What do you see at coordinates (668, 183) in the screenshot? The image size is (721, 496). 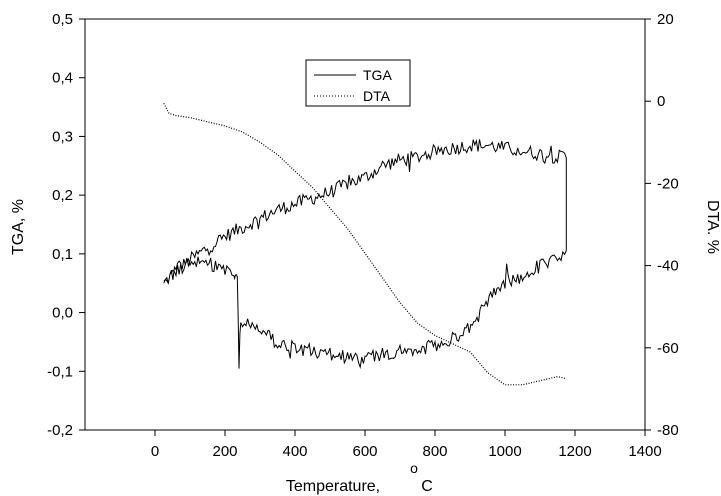 I see `y-right-tick-label: -20` at bounding box center [668, 183].